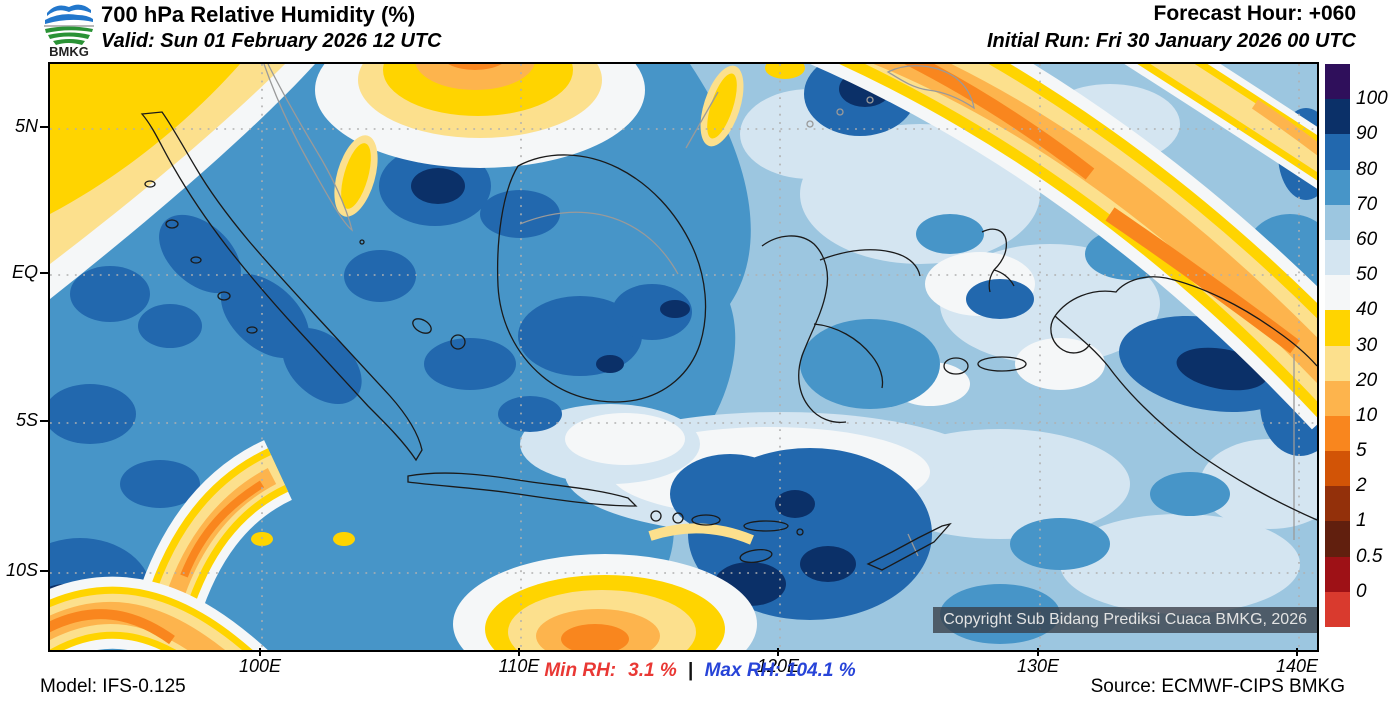  Describe the element at coordinates (1361, 591) in the screenshot. I see `colorbar-label: 0` at that location.